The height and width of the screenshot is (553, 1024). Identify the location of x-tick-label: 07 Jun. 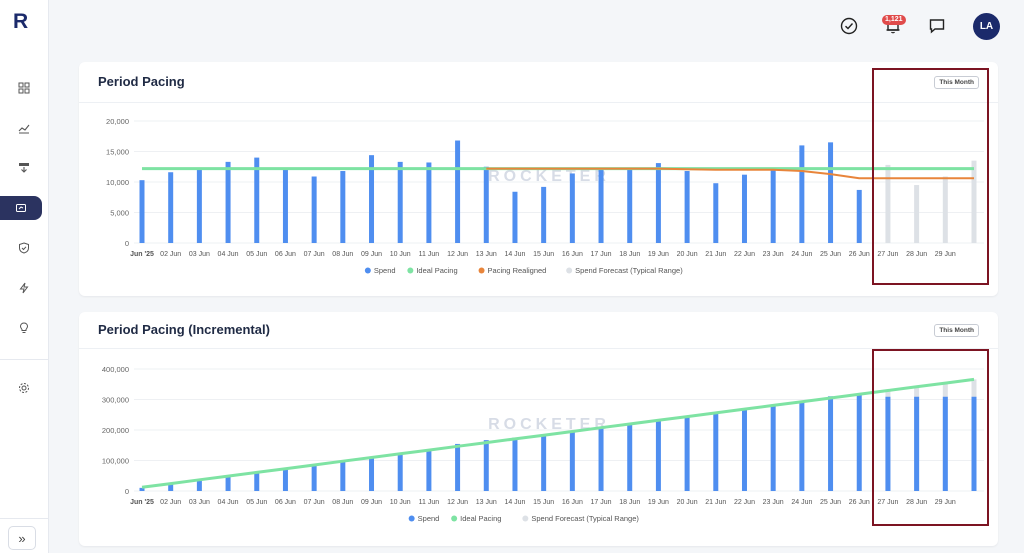
(314, 502).